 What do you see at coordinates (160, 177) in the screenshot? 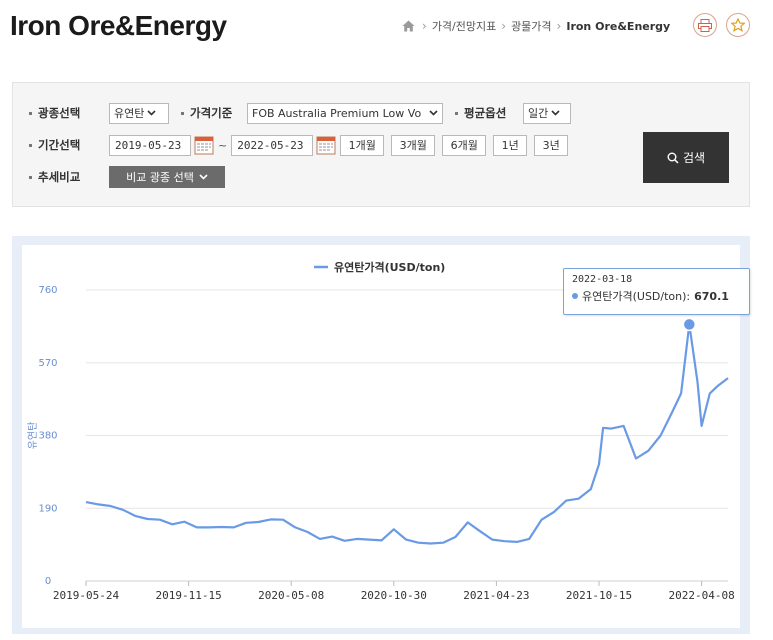
I see `compare-mineral-label: 비교 광종 선택` at bounding box center [160, 177].